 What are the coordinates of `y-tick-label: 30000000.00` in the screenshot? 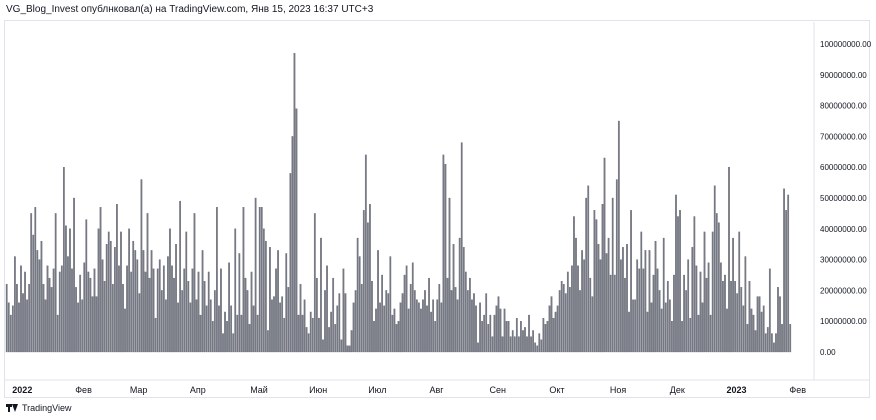 It's located at (843, 260).